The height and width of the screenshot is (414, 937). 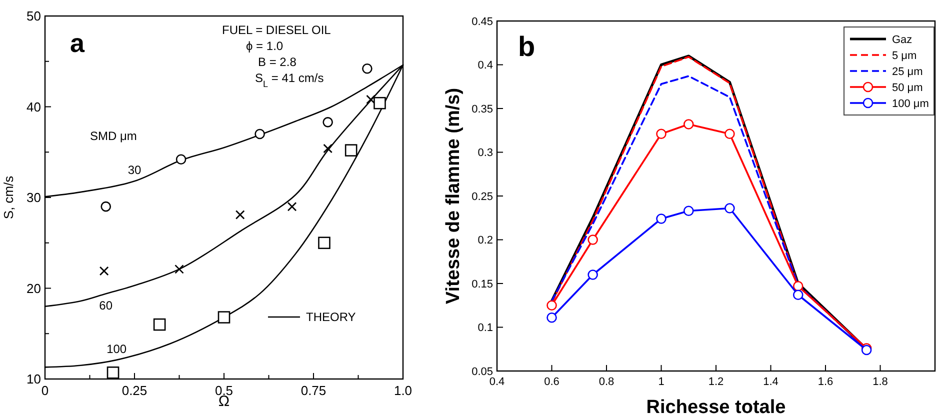 What do you see at coordinates (497, 382) in the screenshot?
I see `x-tick-label: 0.4` at bounding box center [497, 382].